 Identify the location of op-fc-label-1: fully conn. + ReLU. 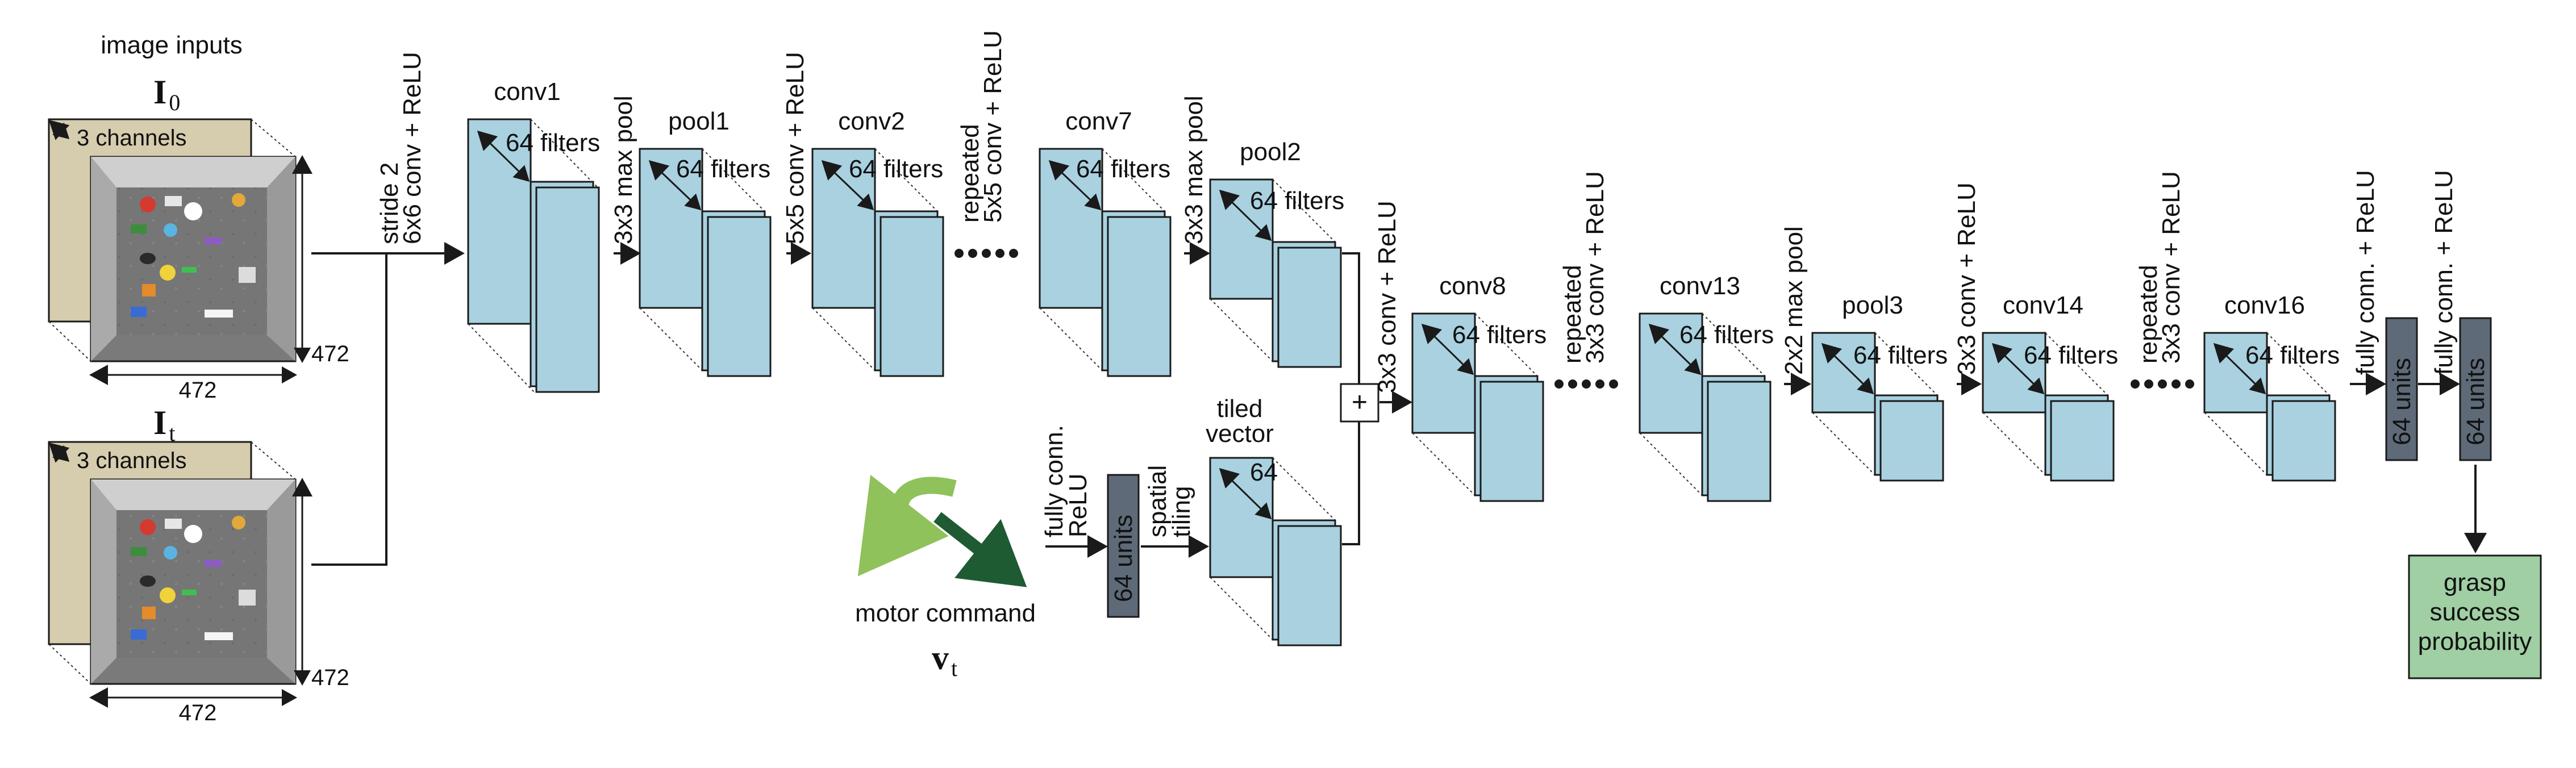
(2365, 272).